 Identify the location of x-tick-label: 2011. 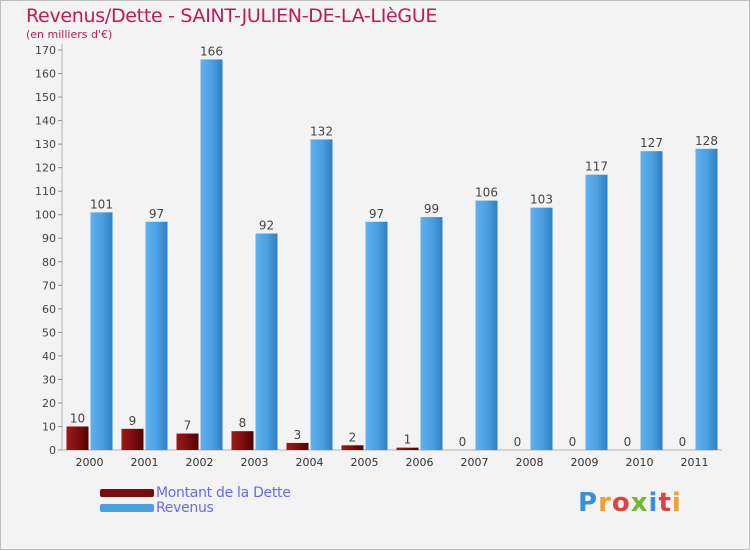
(695, 462).